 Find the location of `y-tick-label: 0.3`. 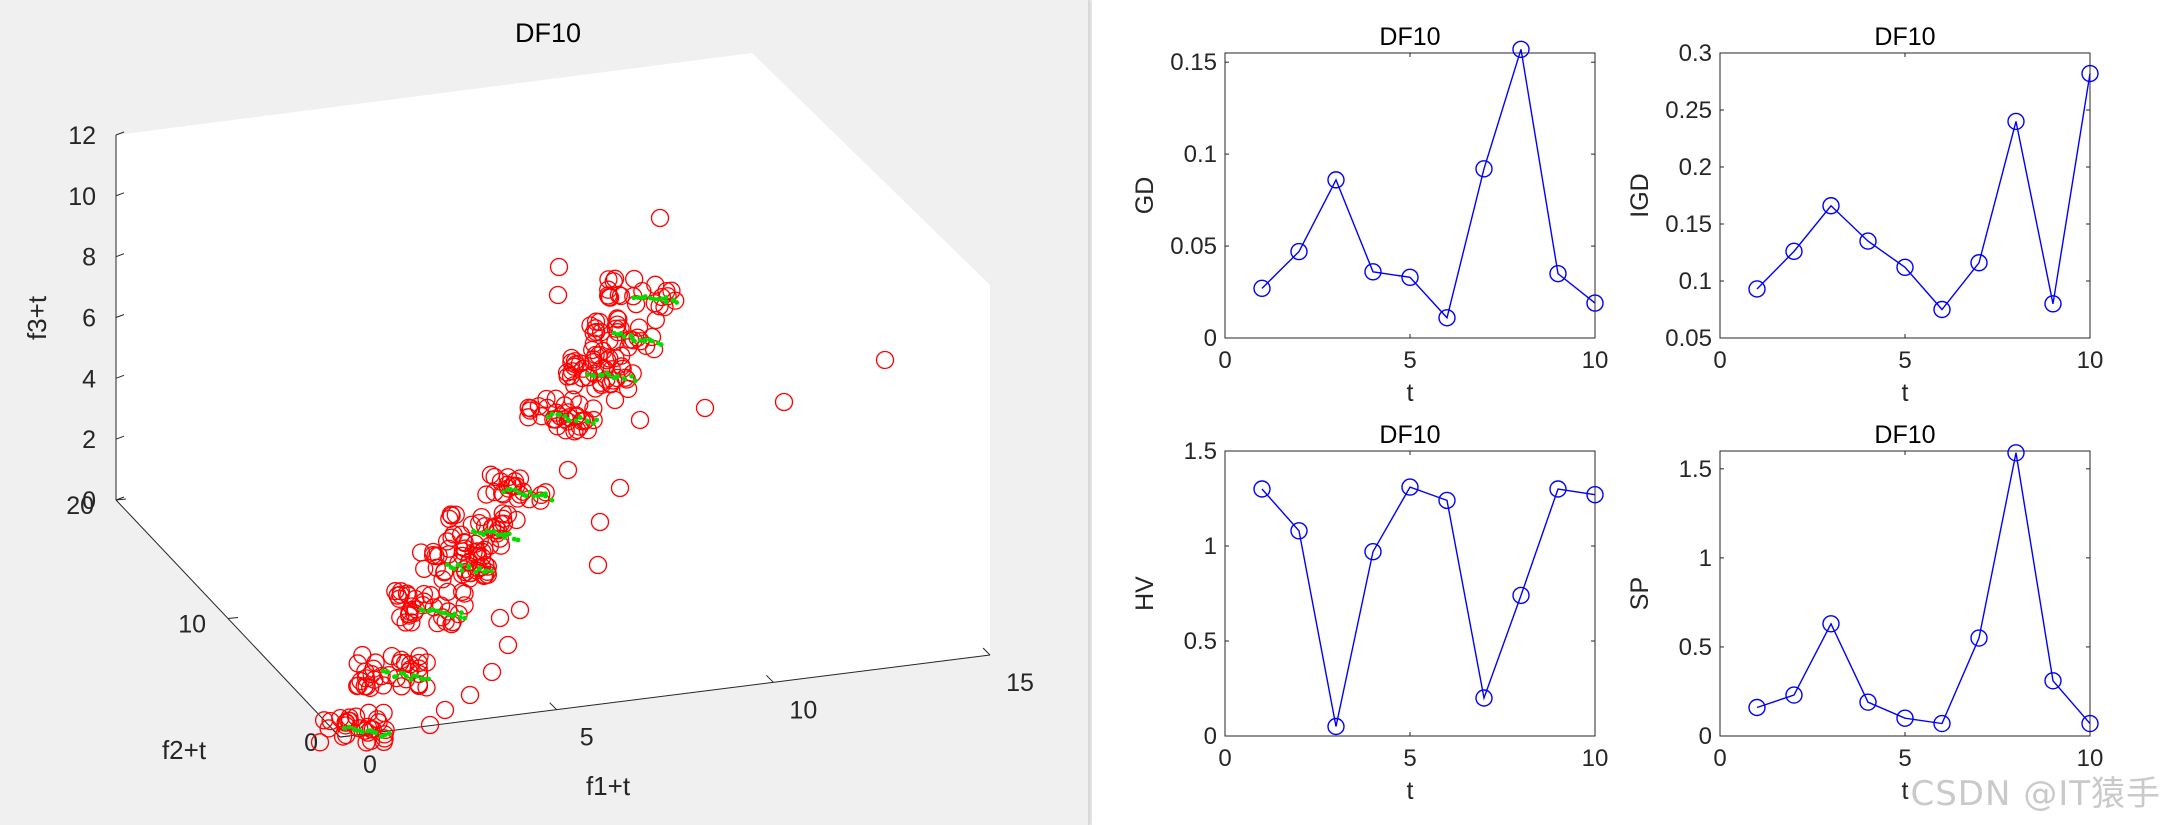

y-tick-label: 0.3 is located at coordinates (1695, 53).